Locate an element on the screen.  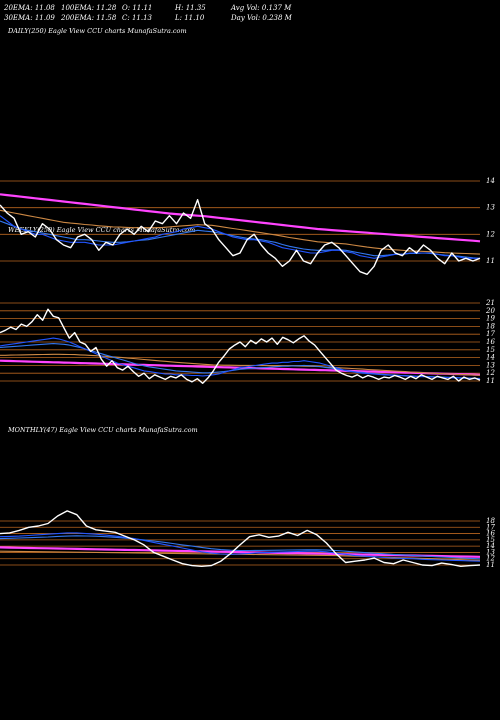
ema200-value: 200EMA: 11.58 is located at coordinates (89, 18).